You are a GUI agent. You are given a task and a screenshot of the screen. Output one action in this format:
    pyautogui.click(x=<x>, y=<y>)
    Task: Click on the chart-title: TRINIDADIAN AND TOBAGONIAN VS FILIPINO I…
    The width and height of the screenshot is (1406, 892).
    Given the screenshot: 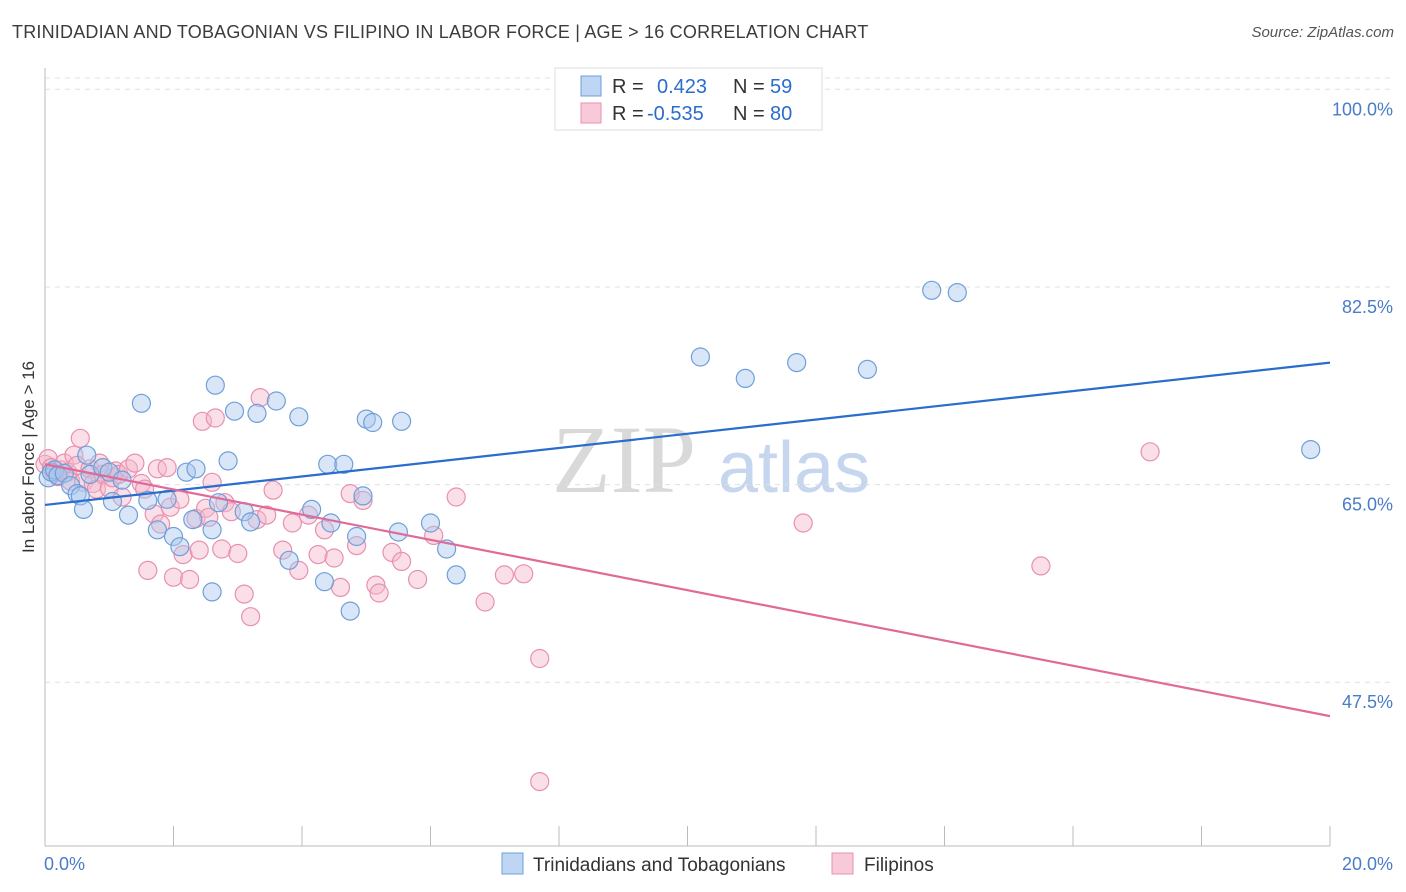 What is the action you would take?
    pyautogui.click(x=440, y=32)
    